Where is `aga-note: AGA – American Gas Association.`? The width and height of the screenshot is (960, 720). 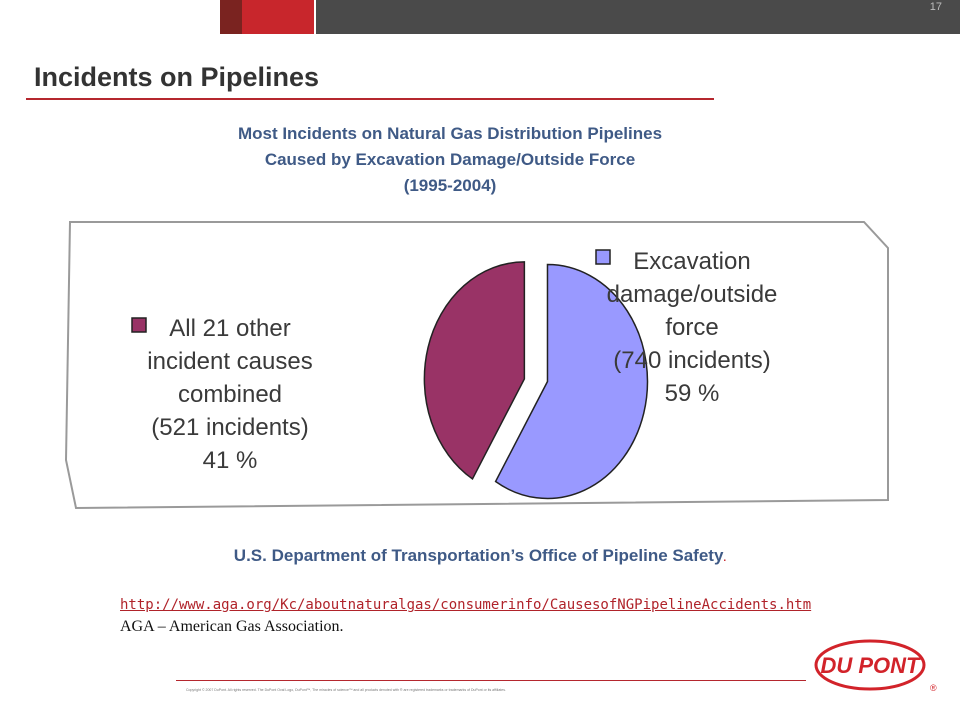
aga-note: AGA – American Gas Association. is located at coordinates (232, 626).